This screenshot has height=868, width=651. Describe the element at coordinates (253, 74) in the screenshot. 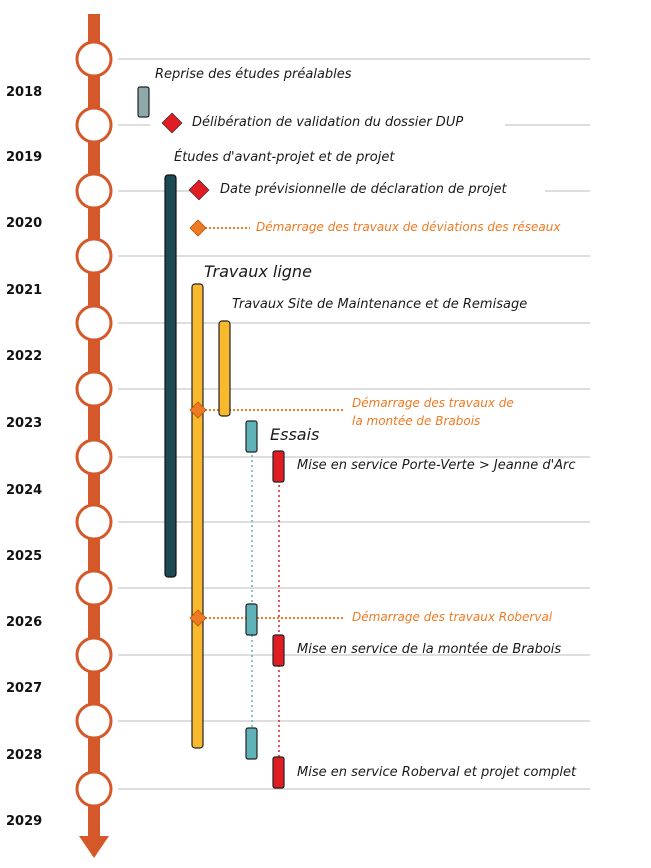

I see `reprise-etudes-label: Reprise des études préalables` at that location.